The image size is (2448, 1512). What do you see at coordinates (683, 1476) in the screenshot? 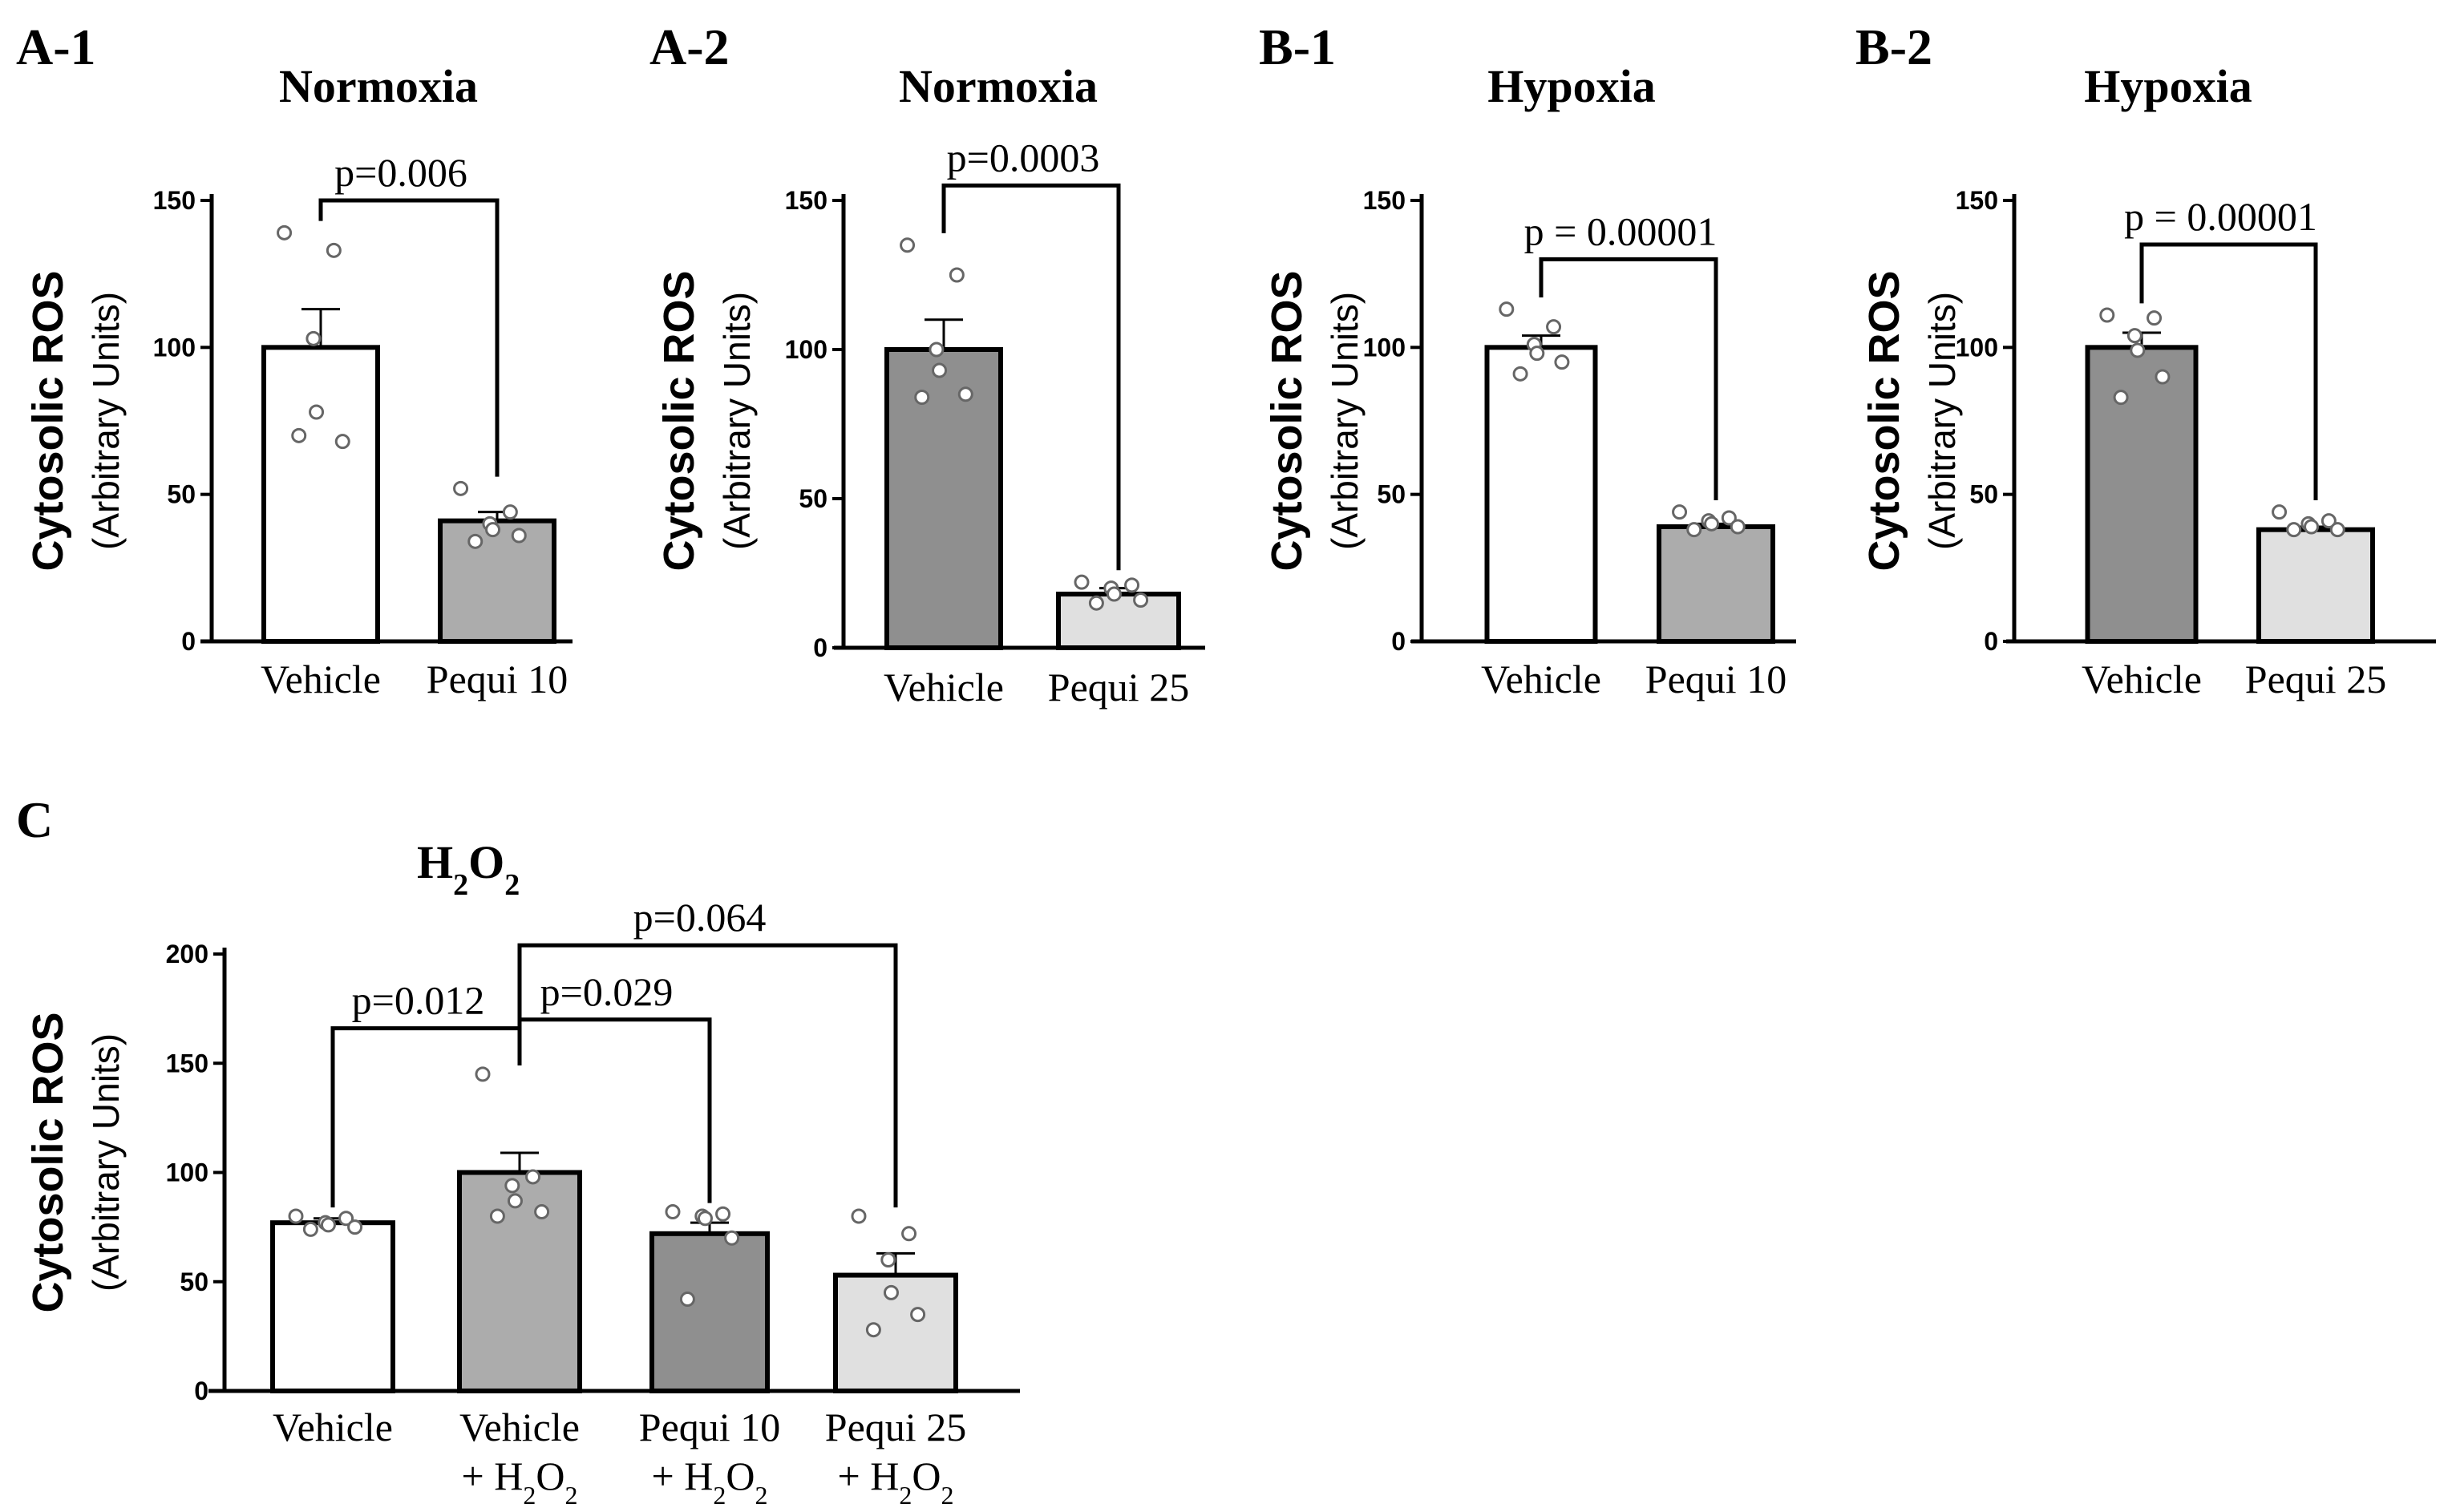
I see `category-sublabel-2-part-0: + H` at bounding box center [683, 1476].